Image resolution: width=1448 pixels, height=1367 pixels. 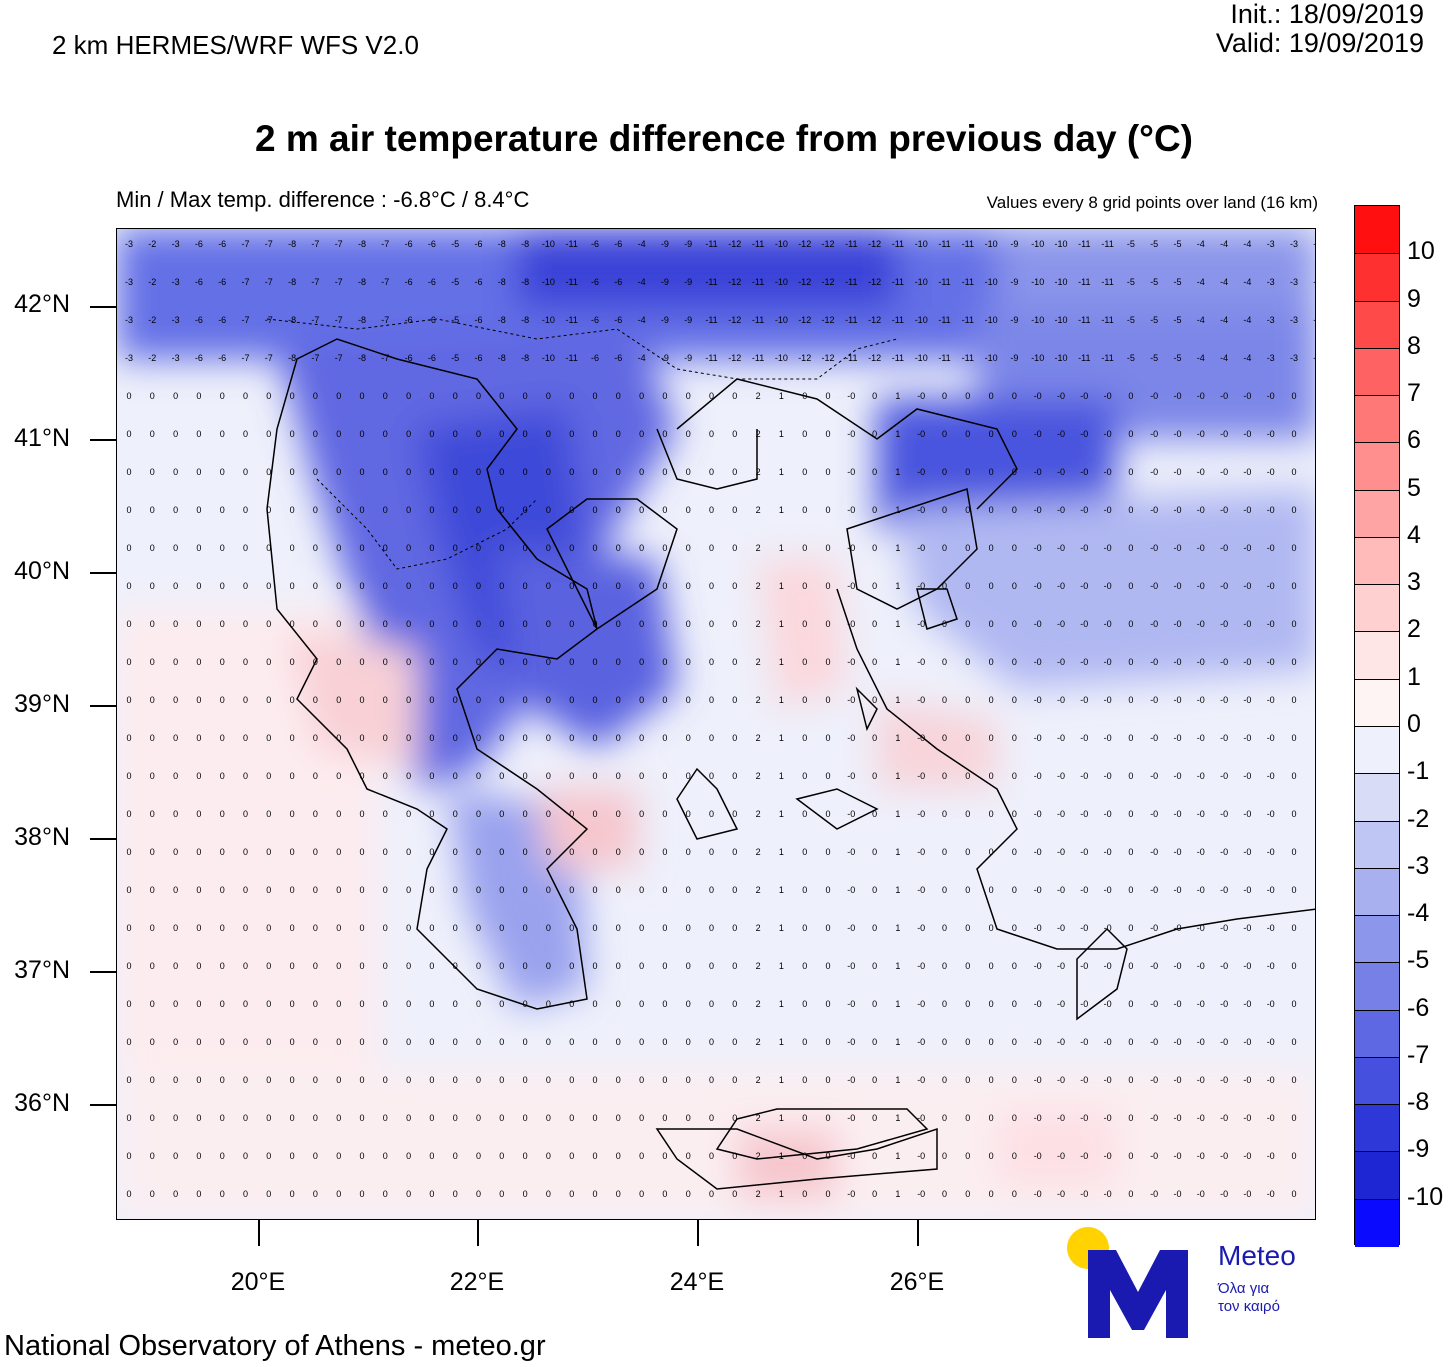 What do you see at coordinates (152, 244) in the screenshot?
I see `grid-value: -2` at bounding box center [152, 244].